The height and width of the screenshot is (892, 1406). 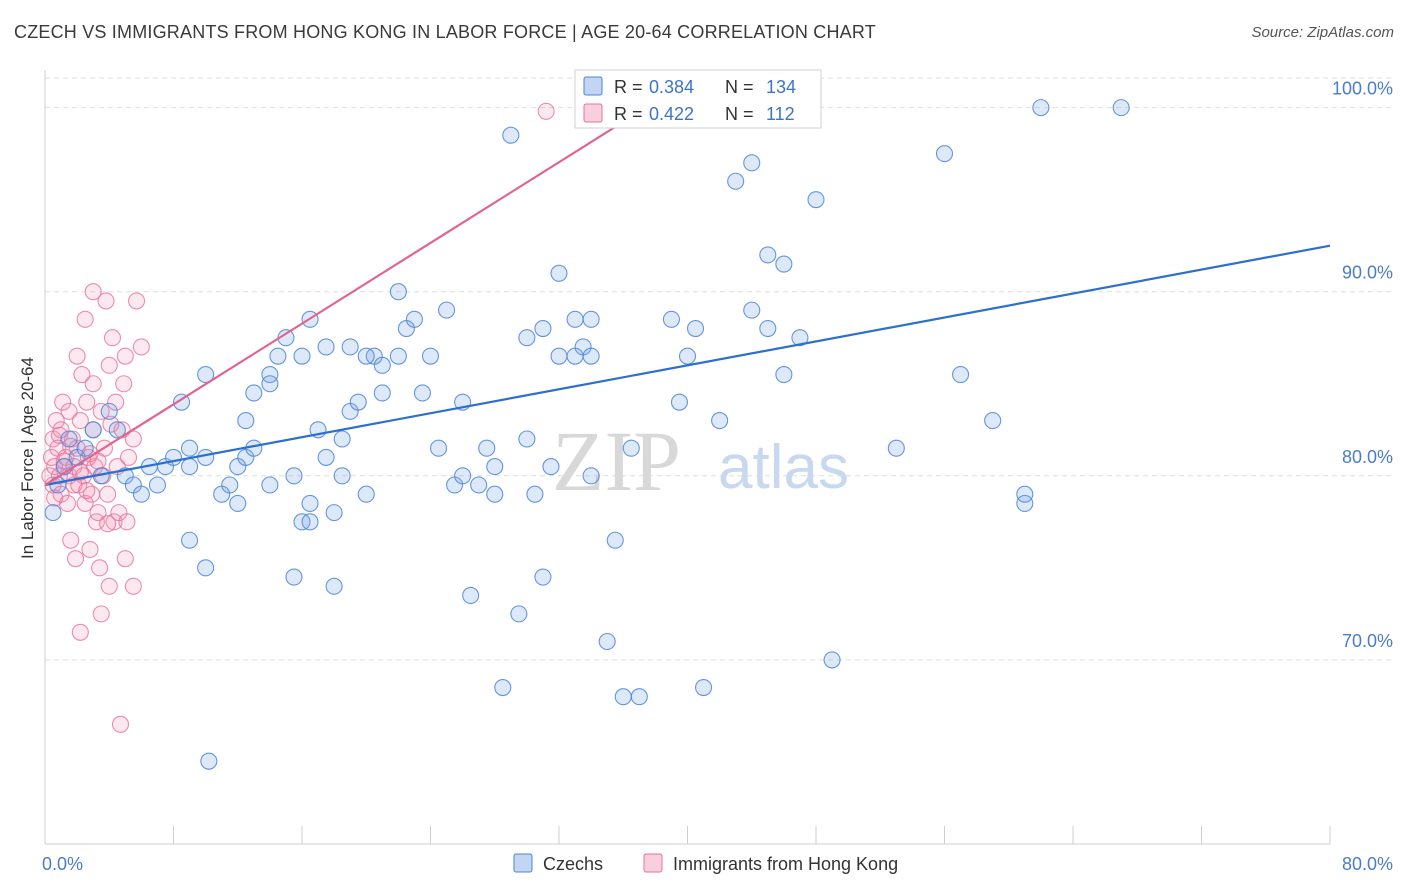 I want to click on legend-box: R = 0.384 N = 134 R = 0.422 N = 112, so click(x=698, y=99).